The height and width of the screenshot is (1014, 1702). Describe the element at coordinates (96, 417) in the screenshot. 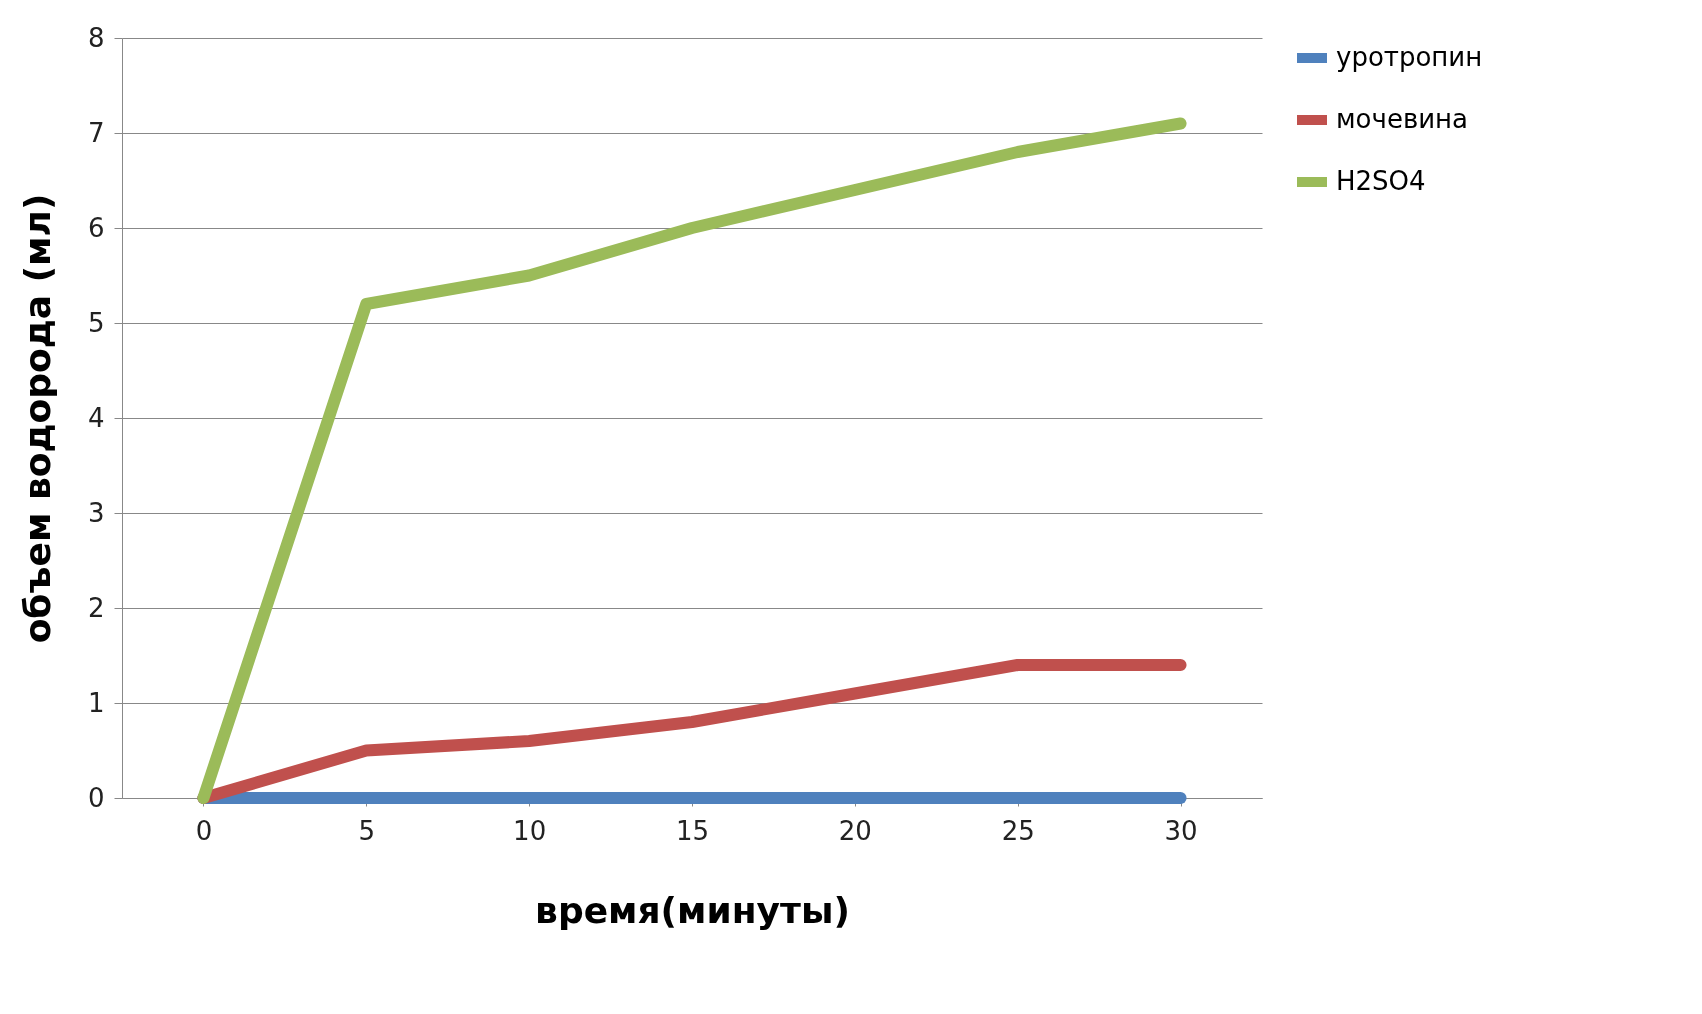

I see `y-tick-label: 4` at that location.